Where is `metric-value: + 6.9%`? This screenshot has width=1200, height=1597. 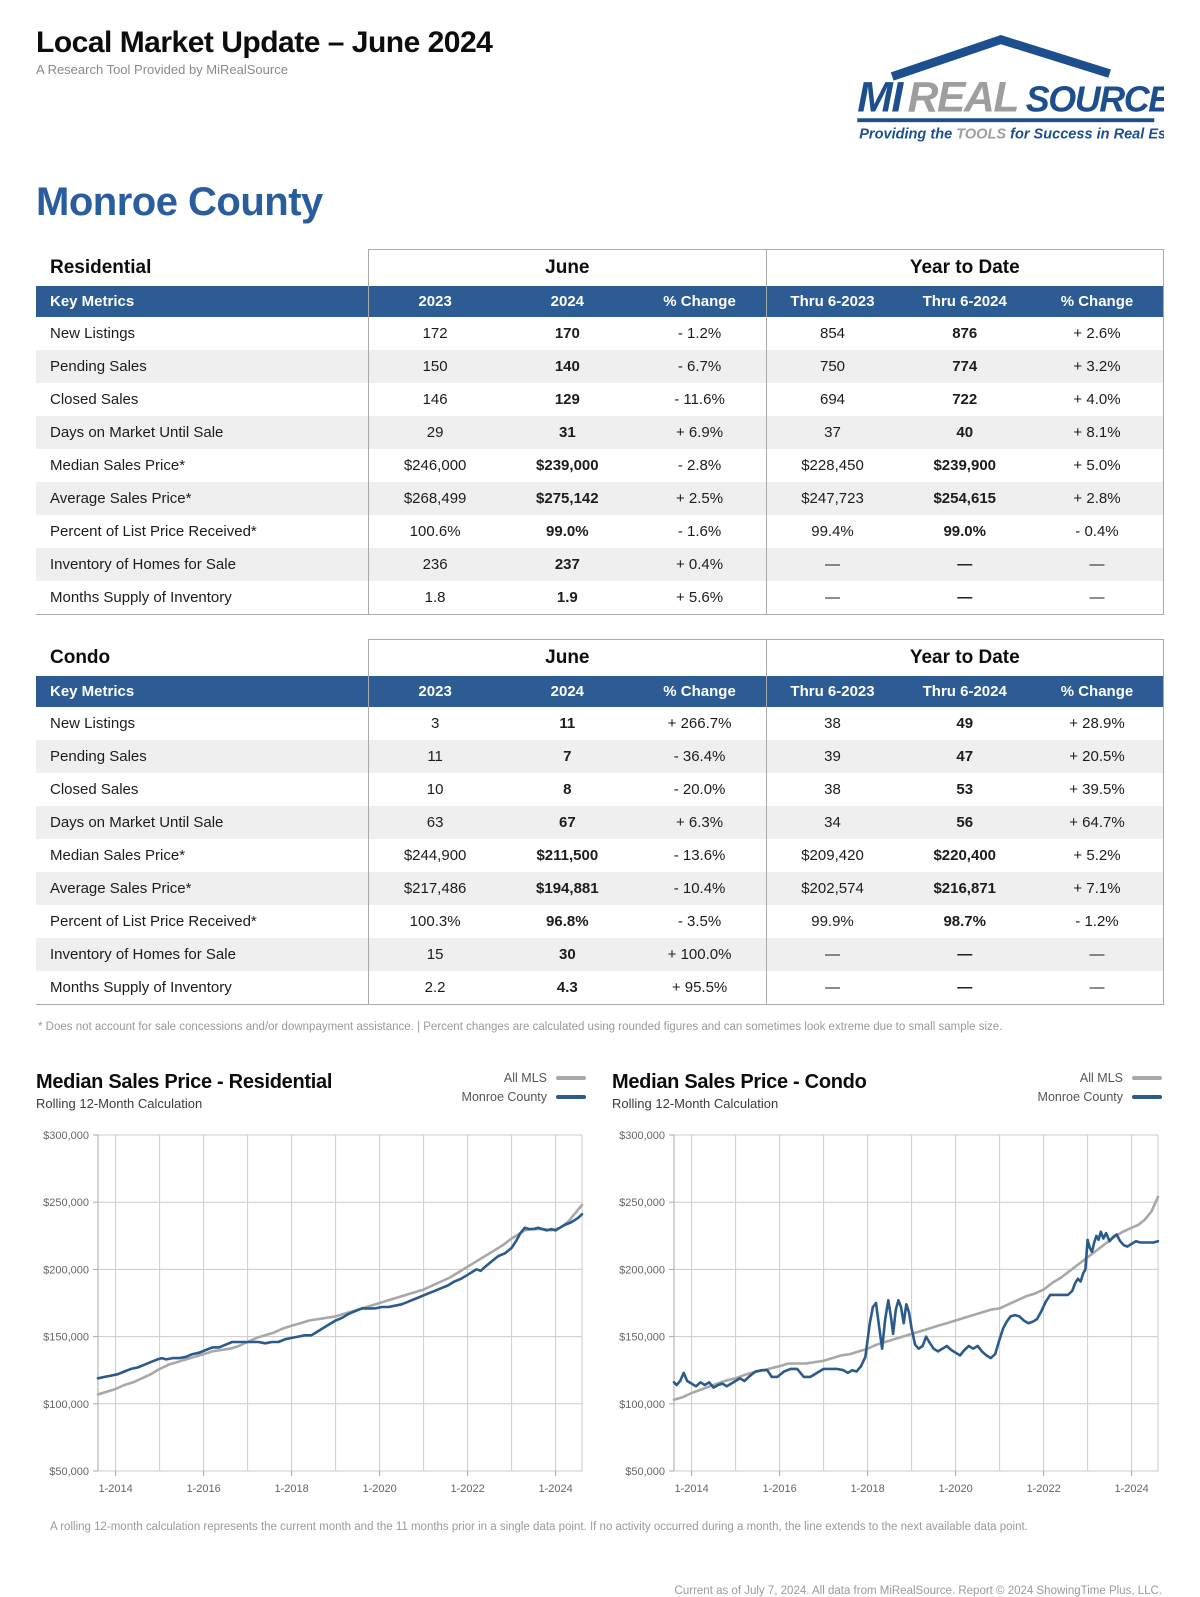
metric-value: + 6.9% is located at coordinates (700, 433).